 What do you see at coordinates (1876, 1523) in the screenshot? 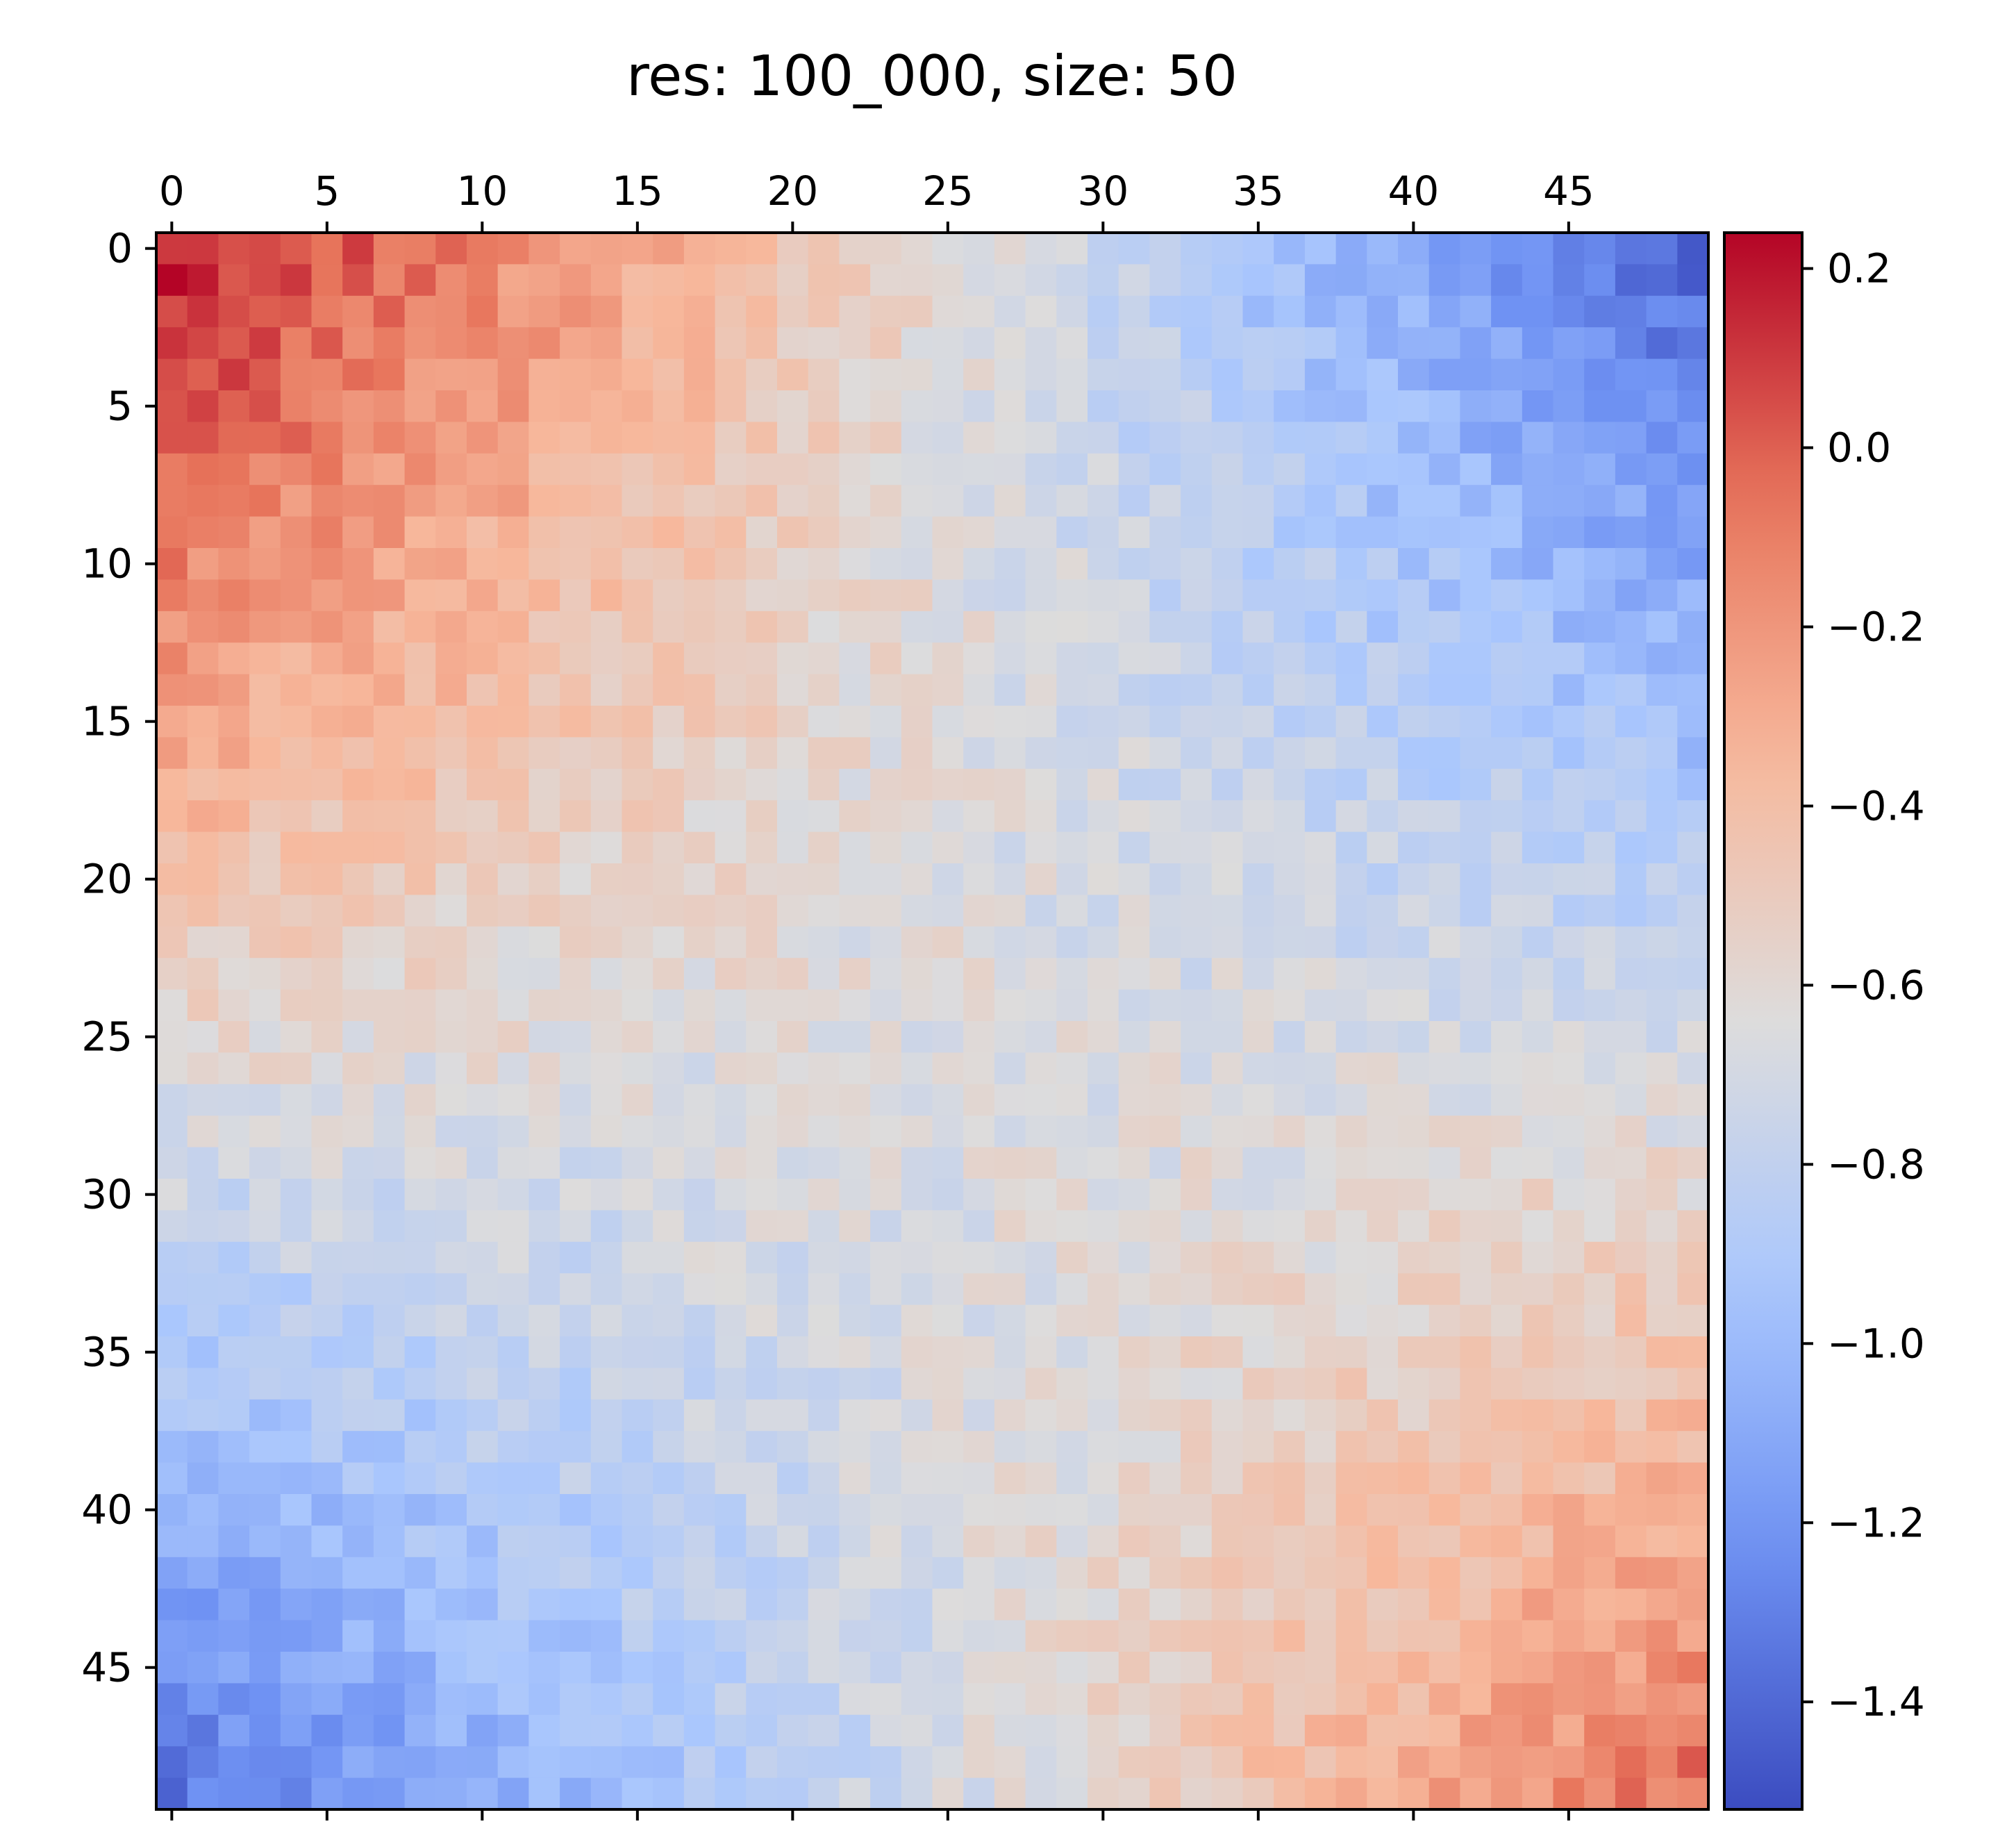
I see `colorbar-tick-label: −1.2` at bounding box center [1876, 1523].